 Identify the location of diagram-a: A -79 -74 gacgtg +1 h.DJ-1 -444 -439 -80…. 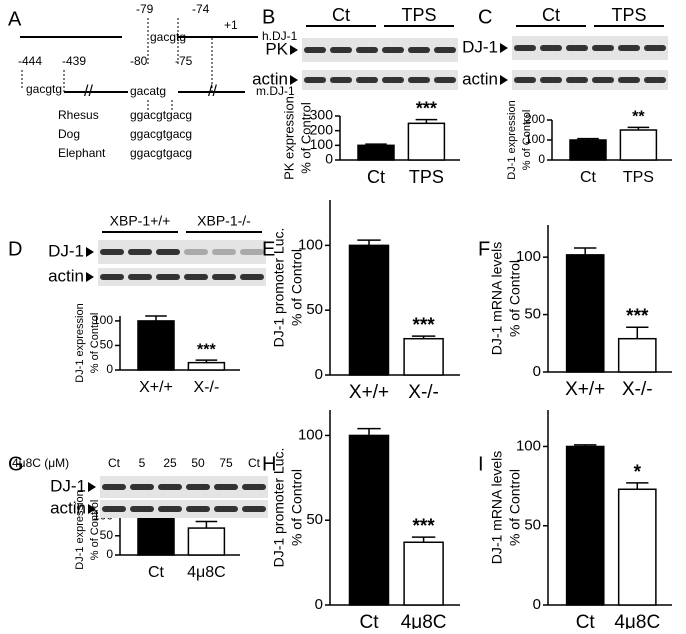
(153, 81).